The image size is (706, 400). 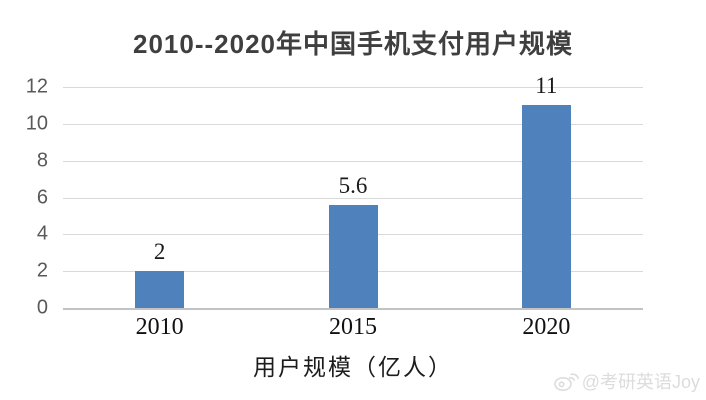 What do you see at coordinates (159, 327) in the screenshot?
I see `x-tick-label-2010: 2010` at bounding box center [159, 327].